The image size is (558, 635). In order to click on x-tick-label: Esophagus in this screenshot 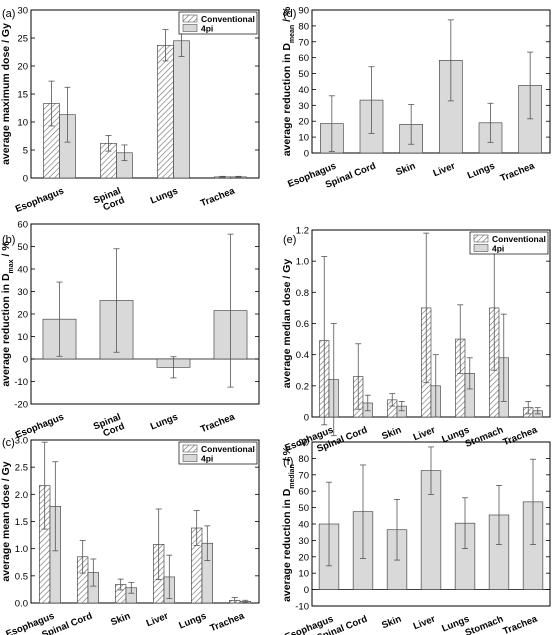, I will do `click(40, 200)`.